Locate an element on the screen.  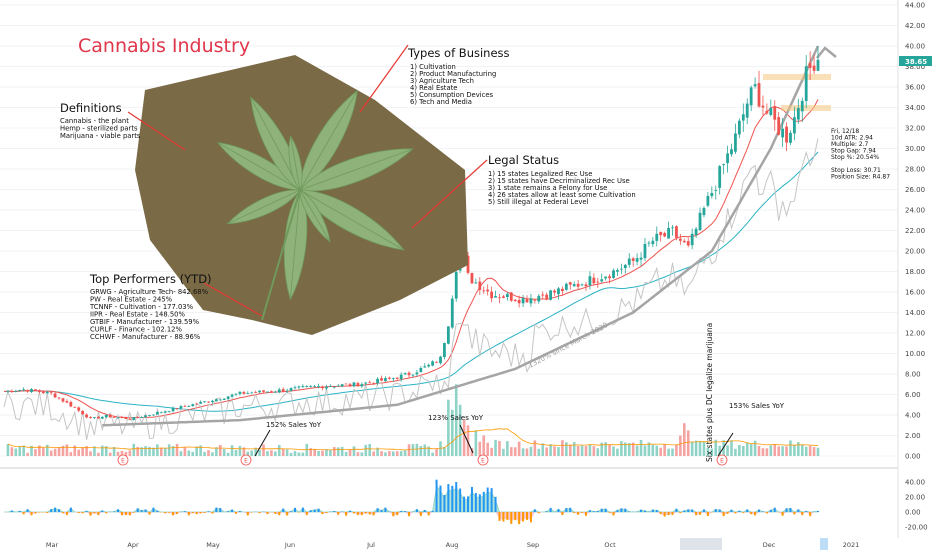
leaflet-vein is located at coordinates (275, 144).